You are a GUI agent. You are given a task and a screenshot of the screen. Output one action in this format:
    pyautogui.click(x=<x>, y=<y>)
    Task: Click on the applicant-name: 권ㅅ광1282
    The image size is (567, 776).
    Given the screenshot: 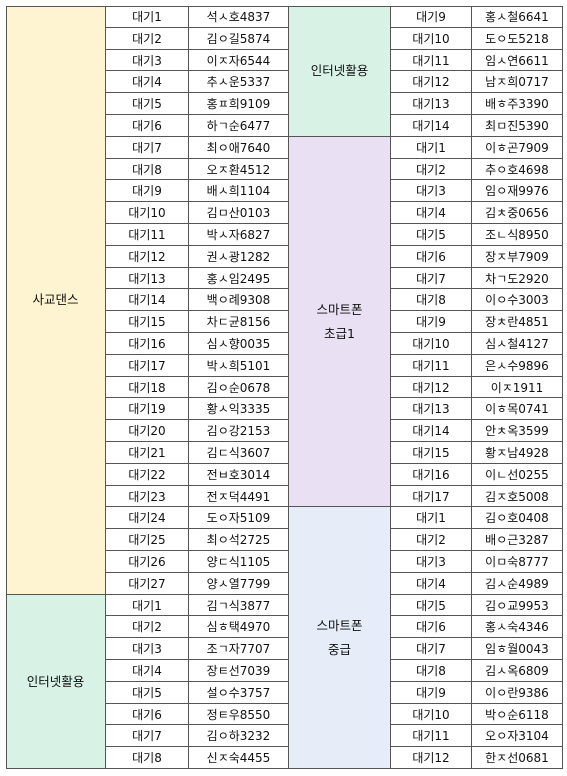 What is the action you would take?
    pyautogui.click(x=239, y=257)
    